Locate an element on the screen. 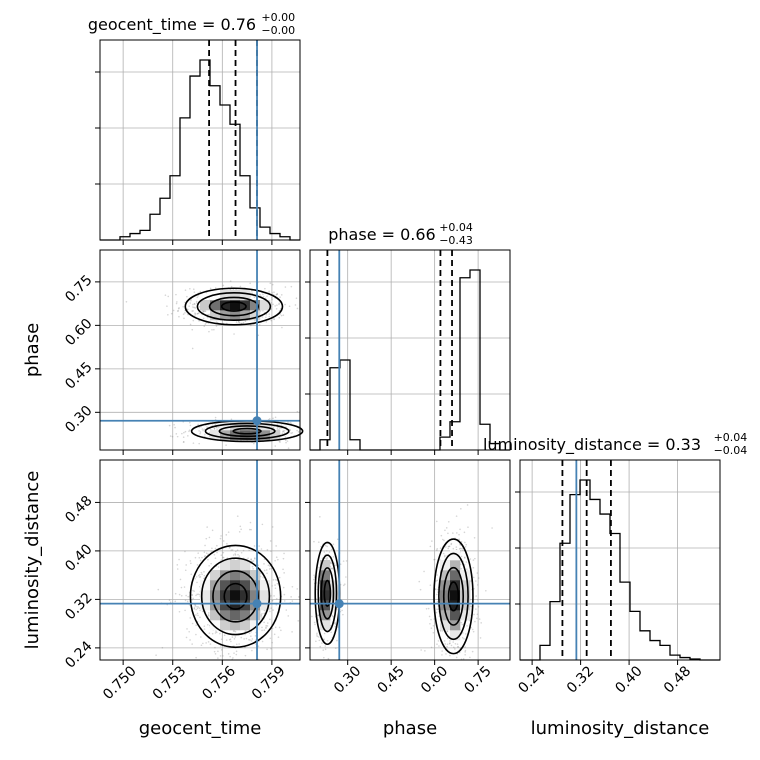 Image resolution: width=760 pixels, height=760 pixels. x-axis-label-geocent_time: geocent_time is located at coordinates (200, 728).